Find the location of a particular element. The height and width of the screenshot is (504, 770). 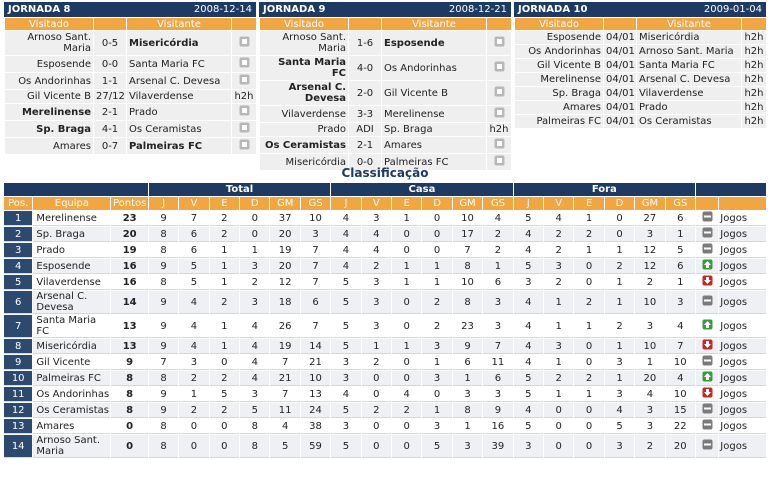

points: 9 is located at coordinates (129, 362).